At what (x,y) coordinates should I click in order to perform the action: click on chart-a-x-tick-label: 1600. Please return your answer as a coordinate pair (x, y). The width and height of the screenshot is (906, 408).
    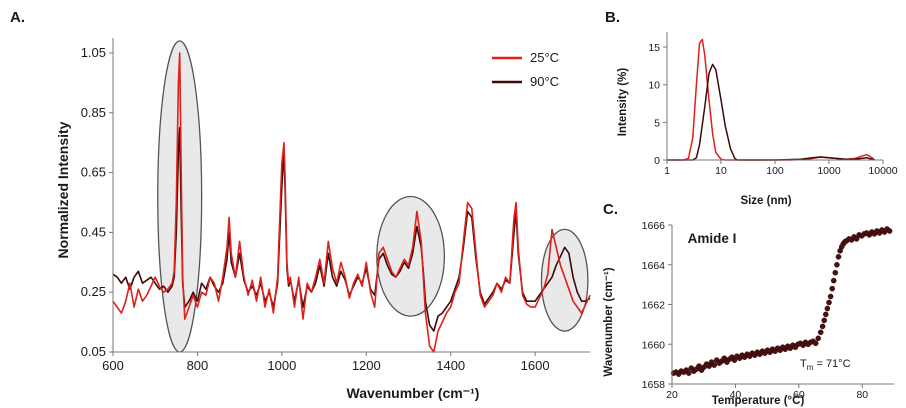
    Looking at the image, I should click on (535, 365).